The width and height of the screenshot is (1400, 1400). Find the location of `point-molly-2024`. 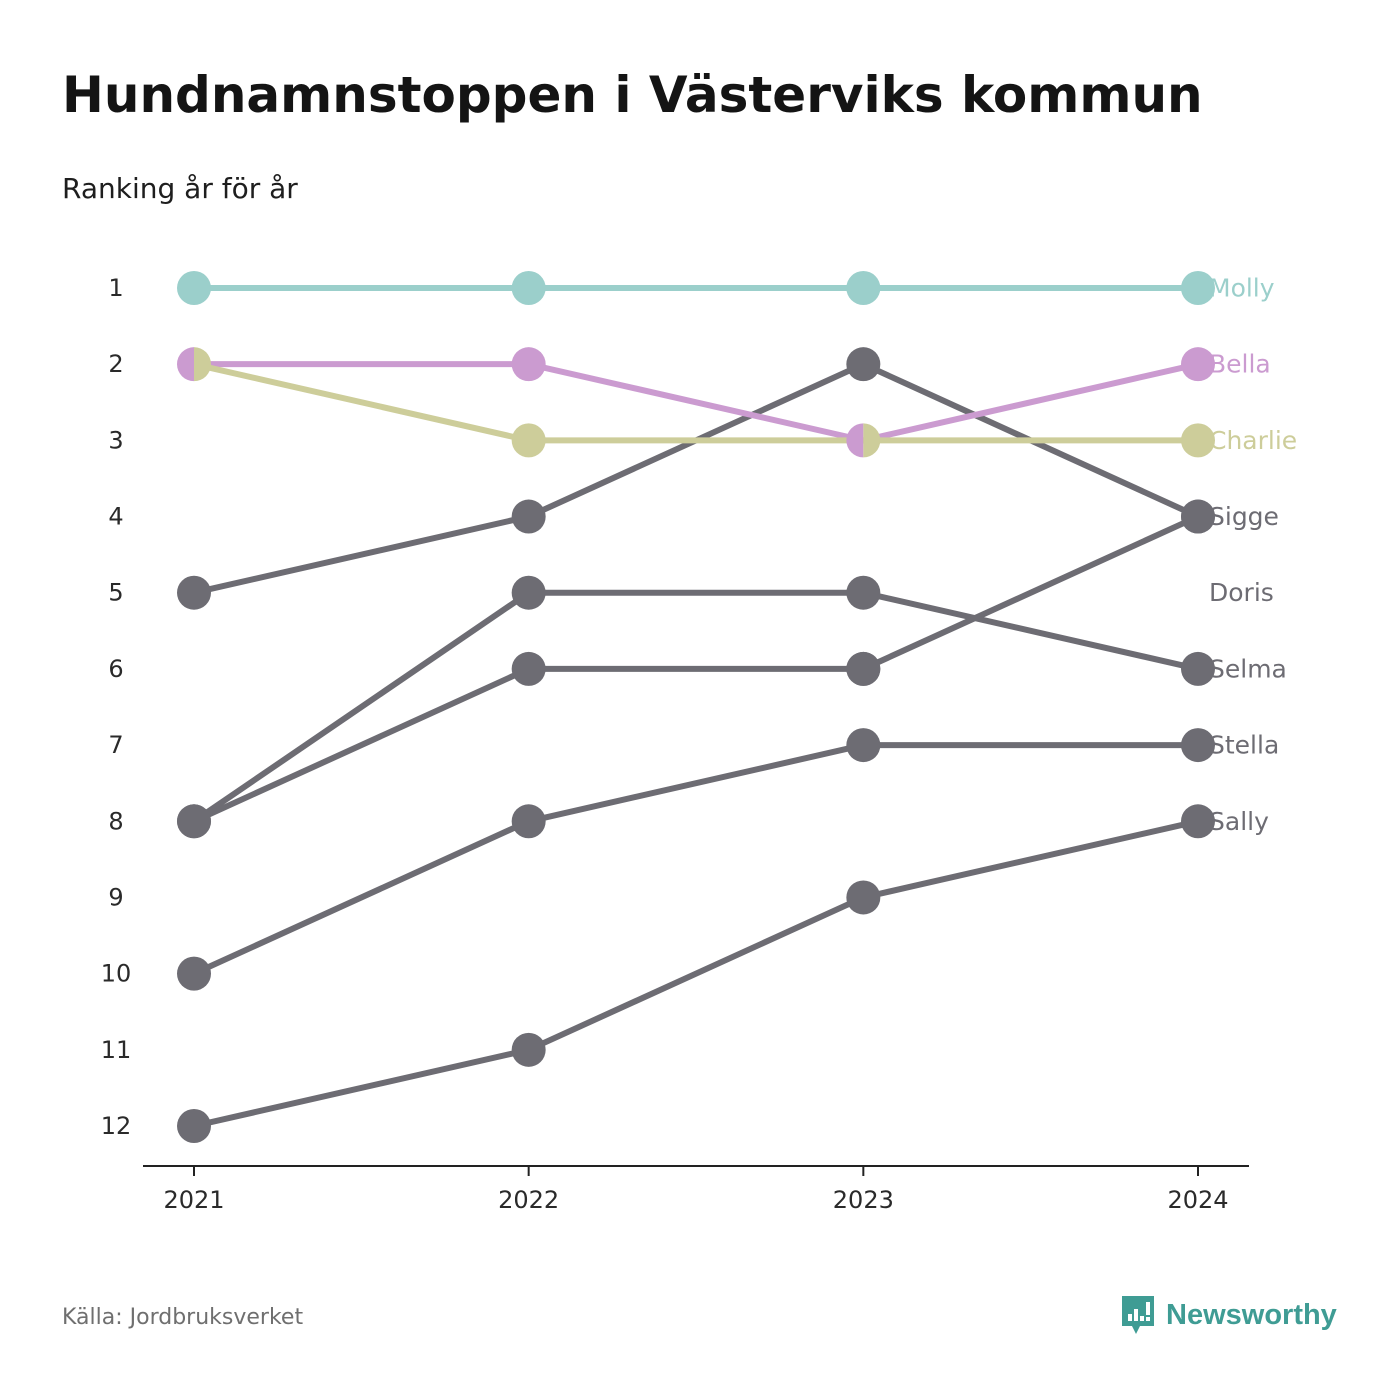

point-molly-2024 is located at coordinates (1198, 288).